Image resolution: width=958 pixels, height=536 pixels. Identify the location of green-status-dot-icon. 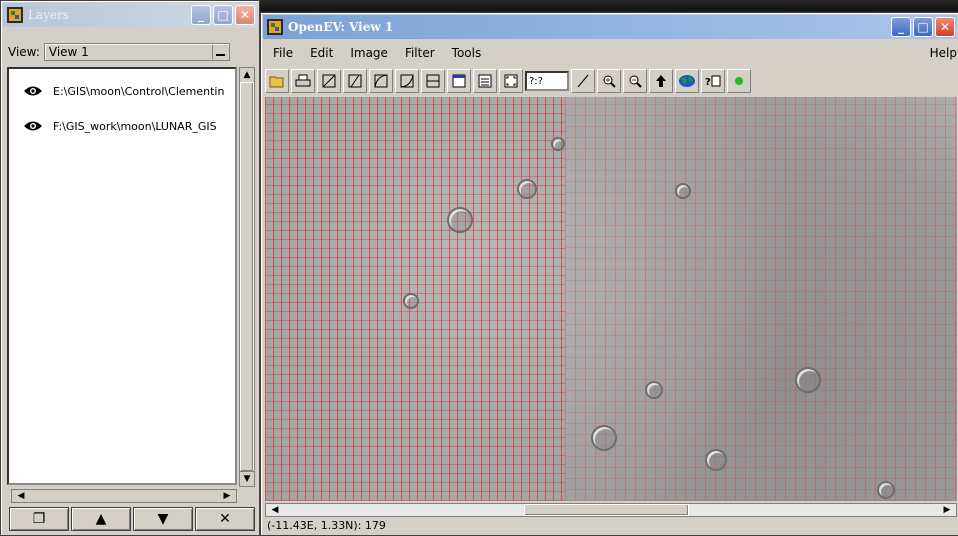
(739, 81).